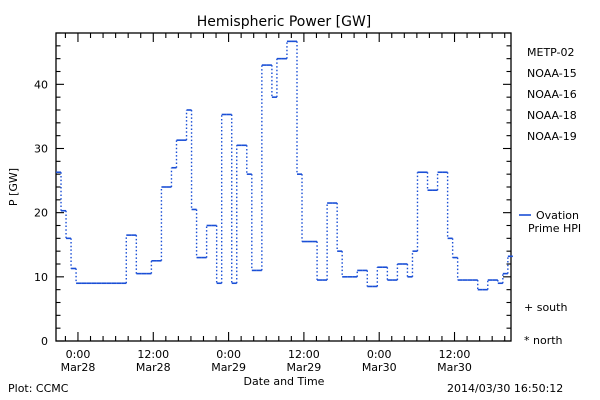  I want to click on model-legend: Ovation Prime HPI, so click(550, 222).